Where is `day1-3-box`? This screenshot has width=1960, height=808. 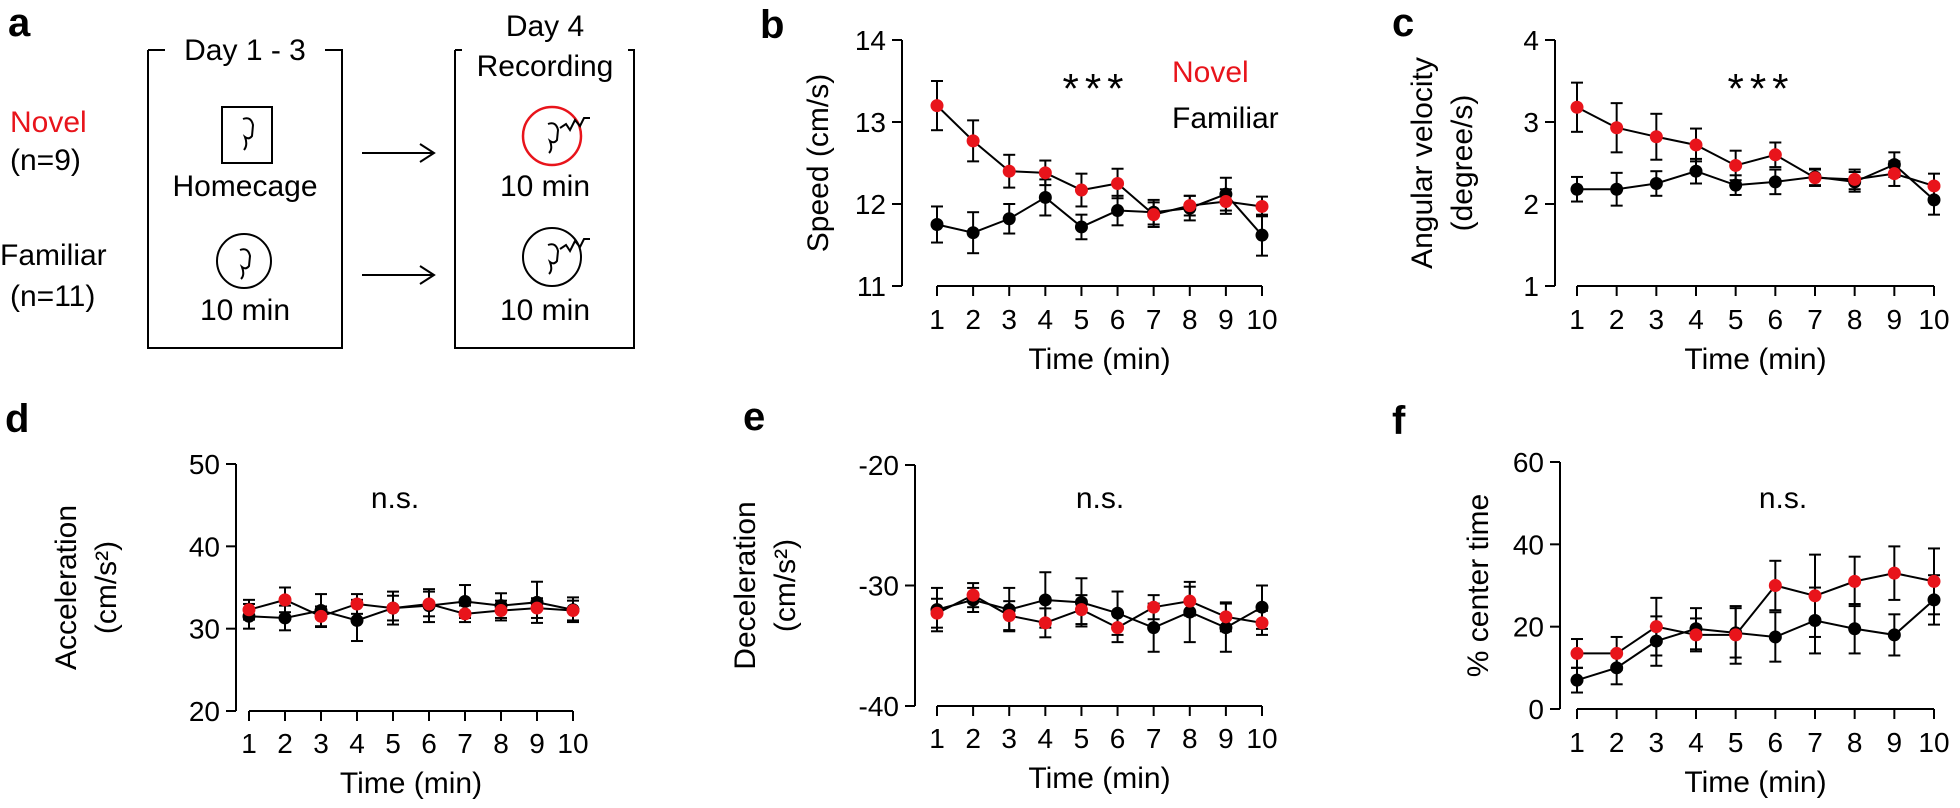
day1-3-box is located at coordinates (245, 199).